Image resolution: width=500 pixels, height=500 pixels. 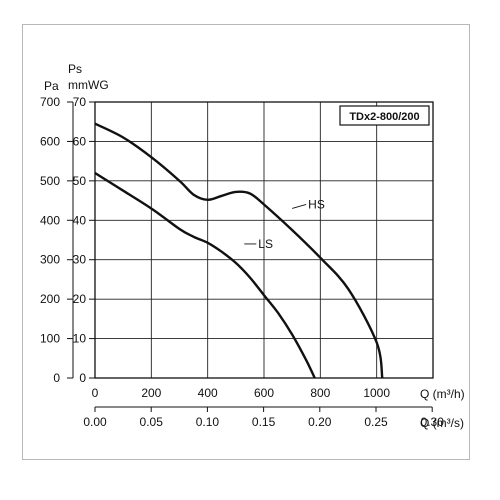 What do you see at coordinates (376, 422) in the screenshot?
I see `x-axis-2-tick-label: 0.25` at bounding box center [376, 422].